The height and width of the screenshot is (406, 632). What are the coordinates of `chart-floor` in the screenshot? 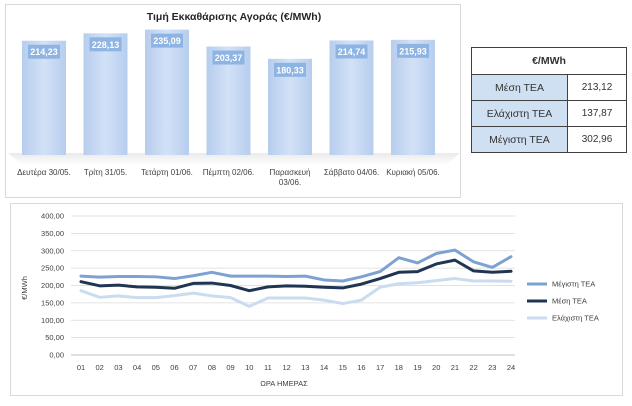 It's located at (234, 159).